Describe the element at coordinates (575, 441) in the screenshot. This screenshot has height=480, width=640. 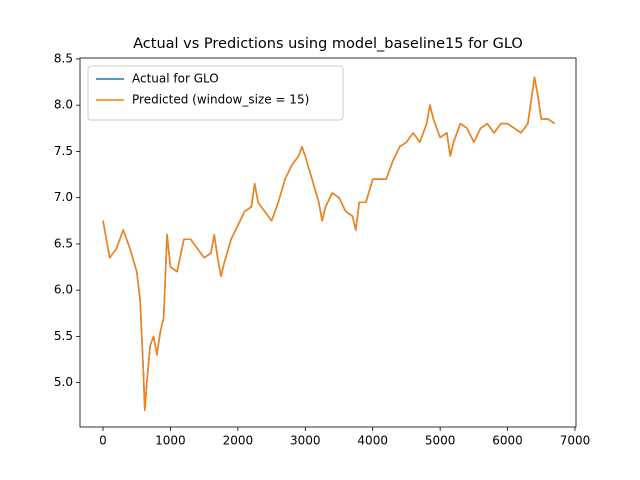
I see `x-tick-label: 7000` at that location.